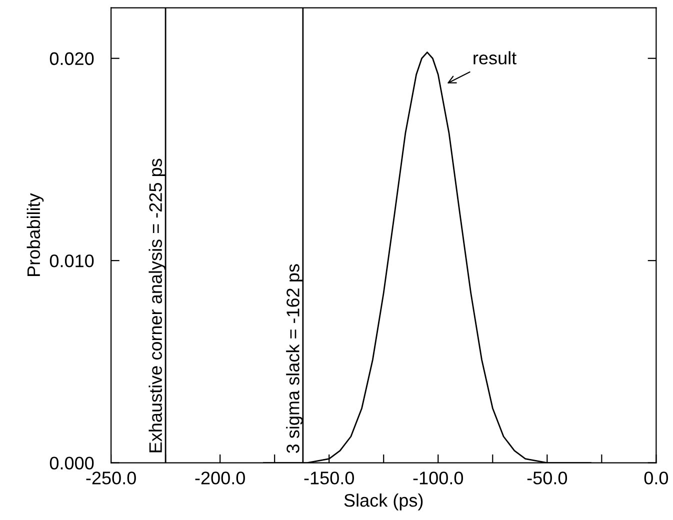 The width and height of the screenshot is (673, 520). I want to click on y-axis-title: Probability, so click(35, 234).